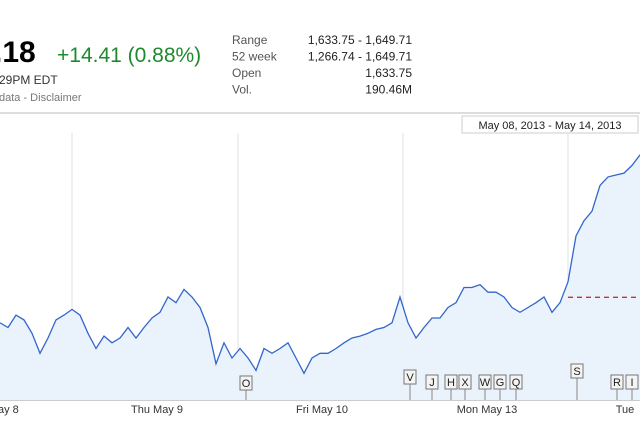  Describe the element at coordinates (29, 80) in the screenshot. I see `time: 29PM EDT` at that location.